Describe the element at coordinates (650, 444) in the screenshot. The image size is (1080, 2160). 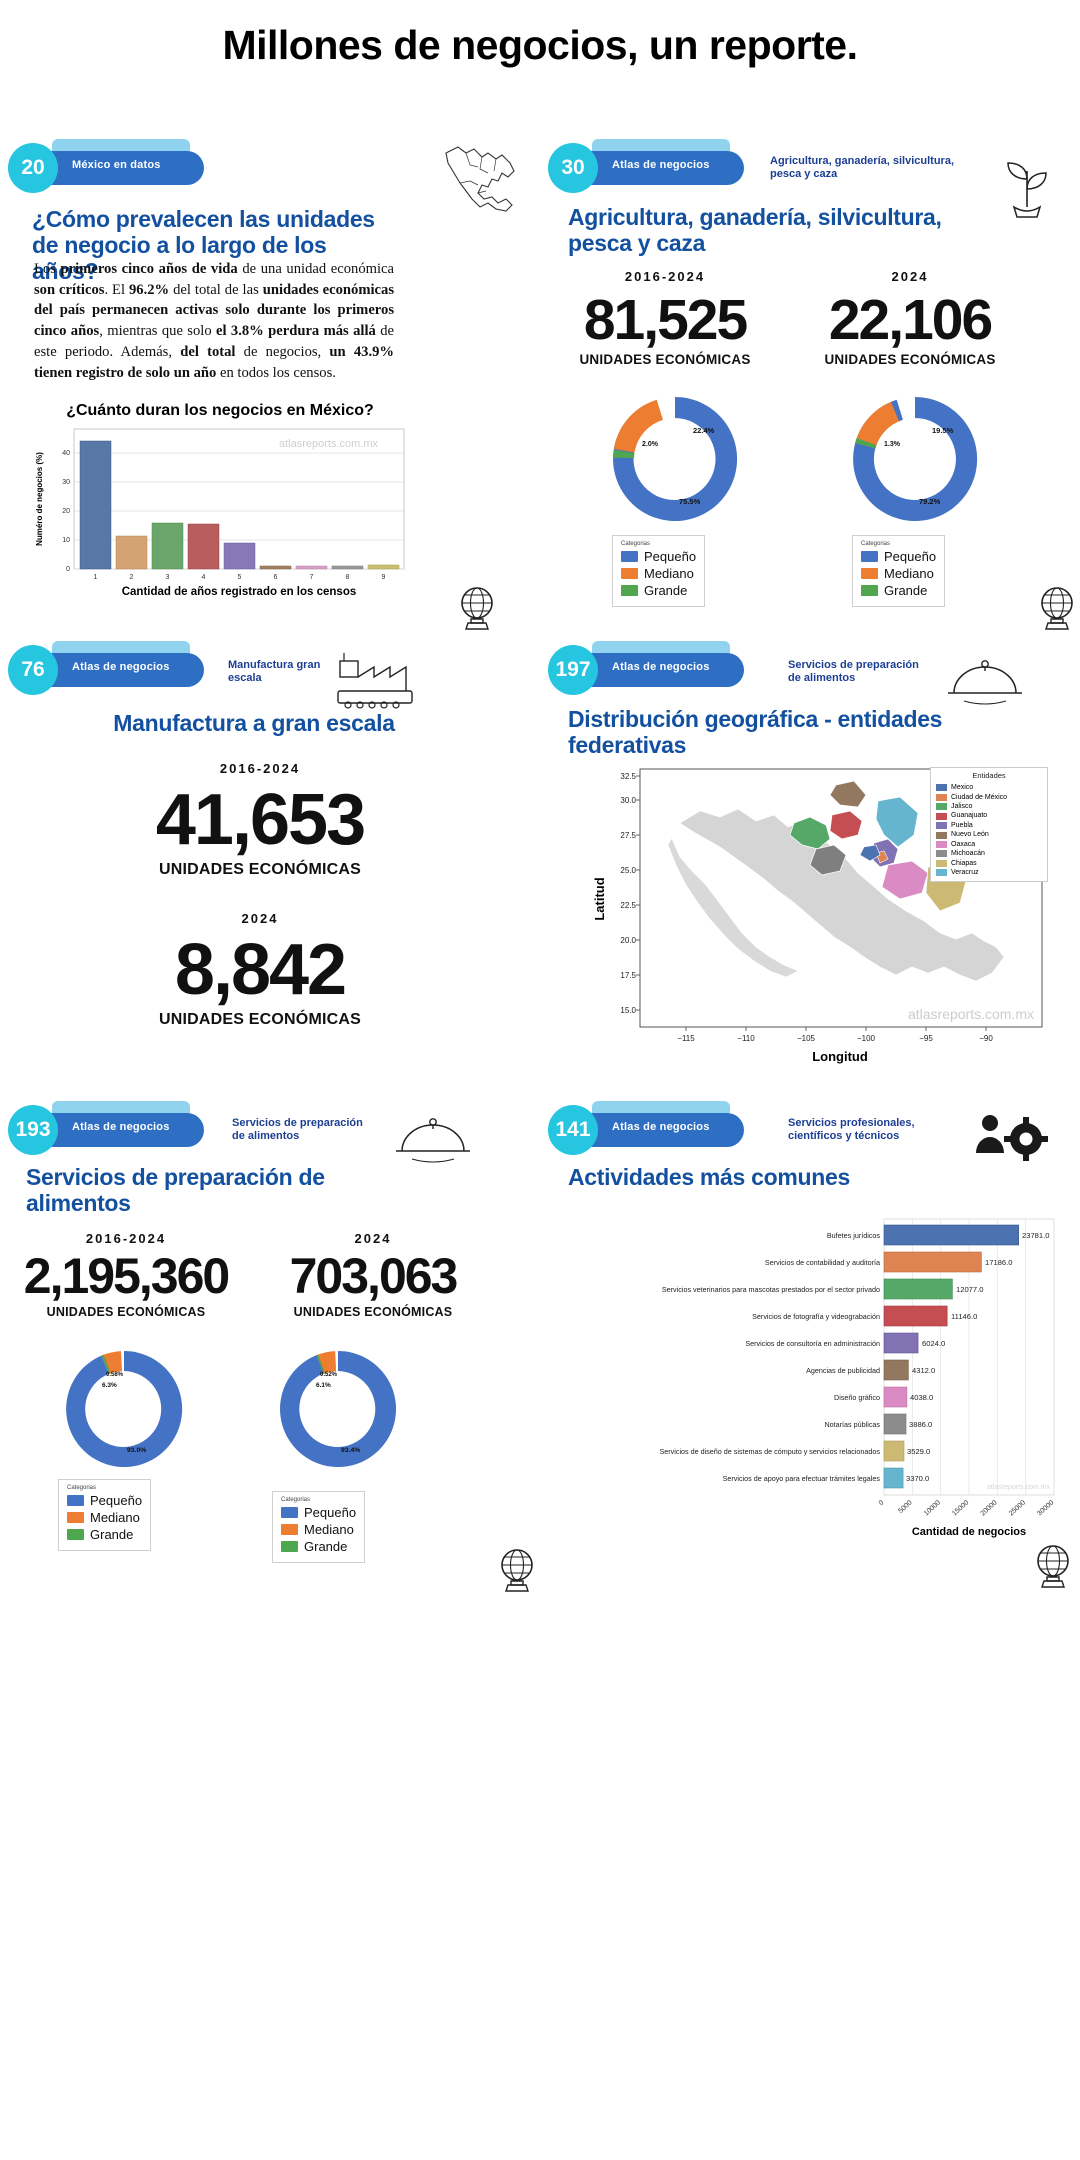
I see `svg-text: 2.0%` at that location.